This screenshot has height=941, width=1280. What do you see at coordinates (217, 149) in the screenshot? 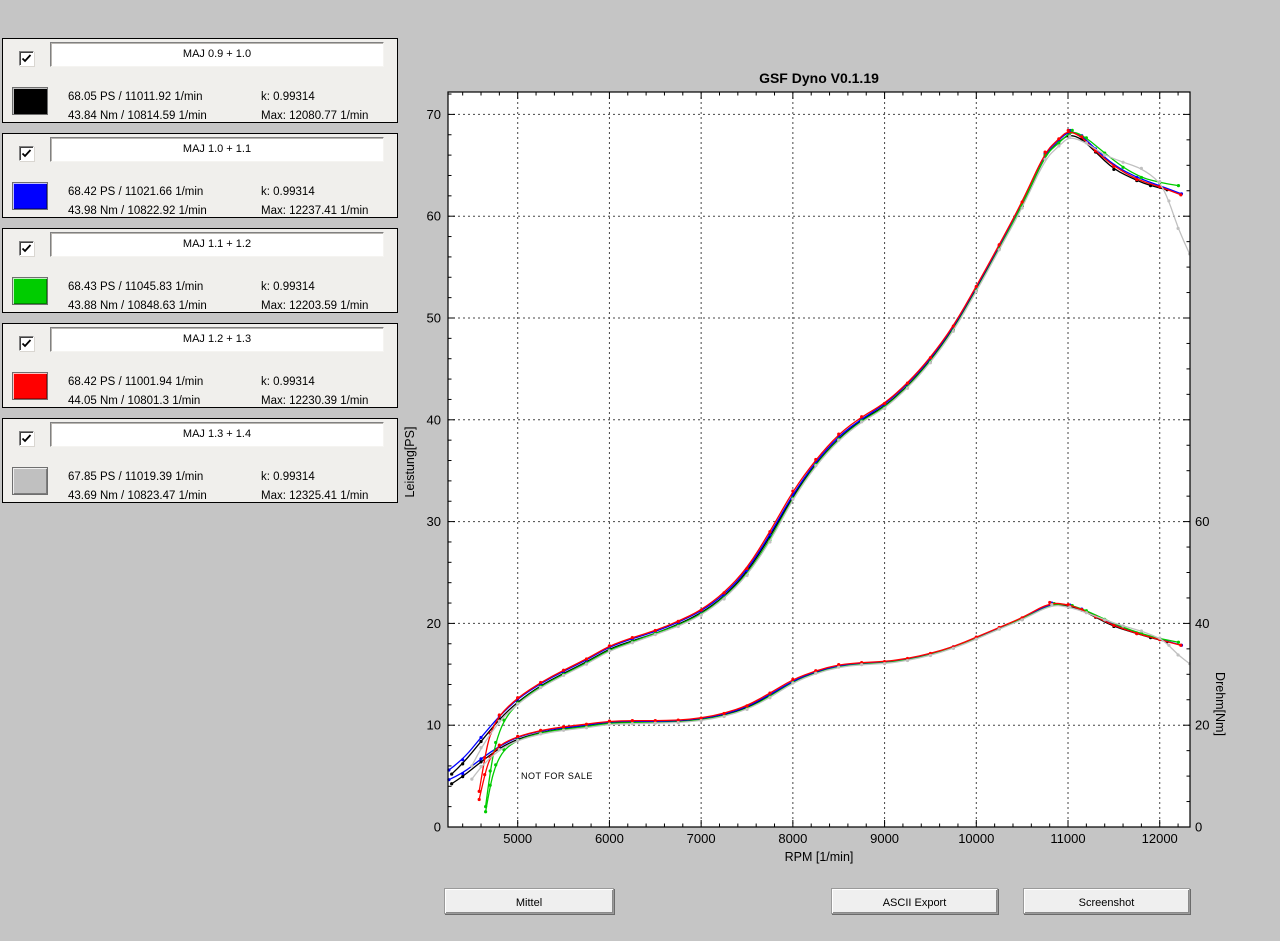
I see `run-name-field: MAJ 1.0 + 1.1` at bounding box center [217, 149].